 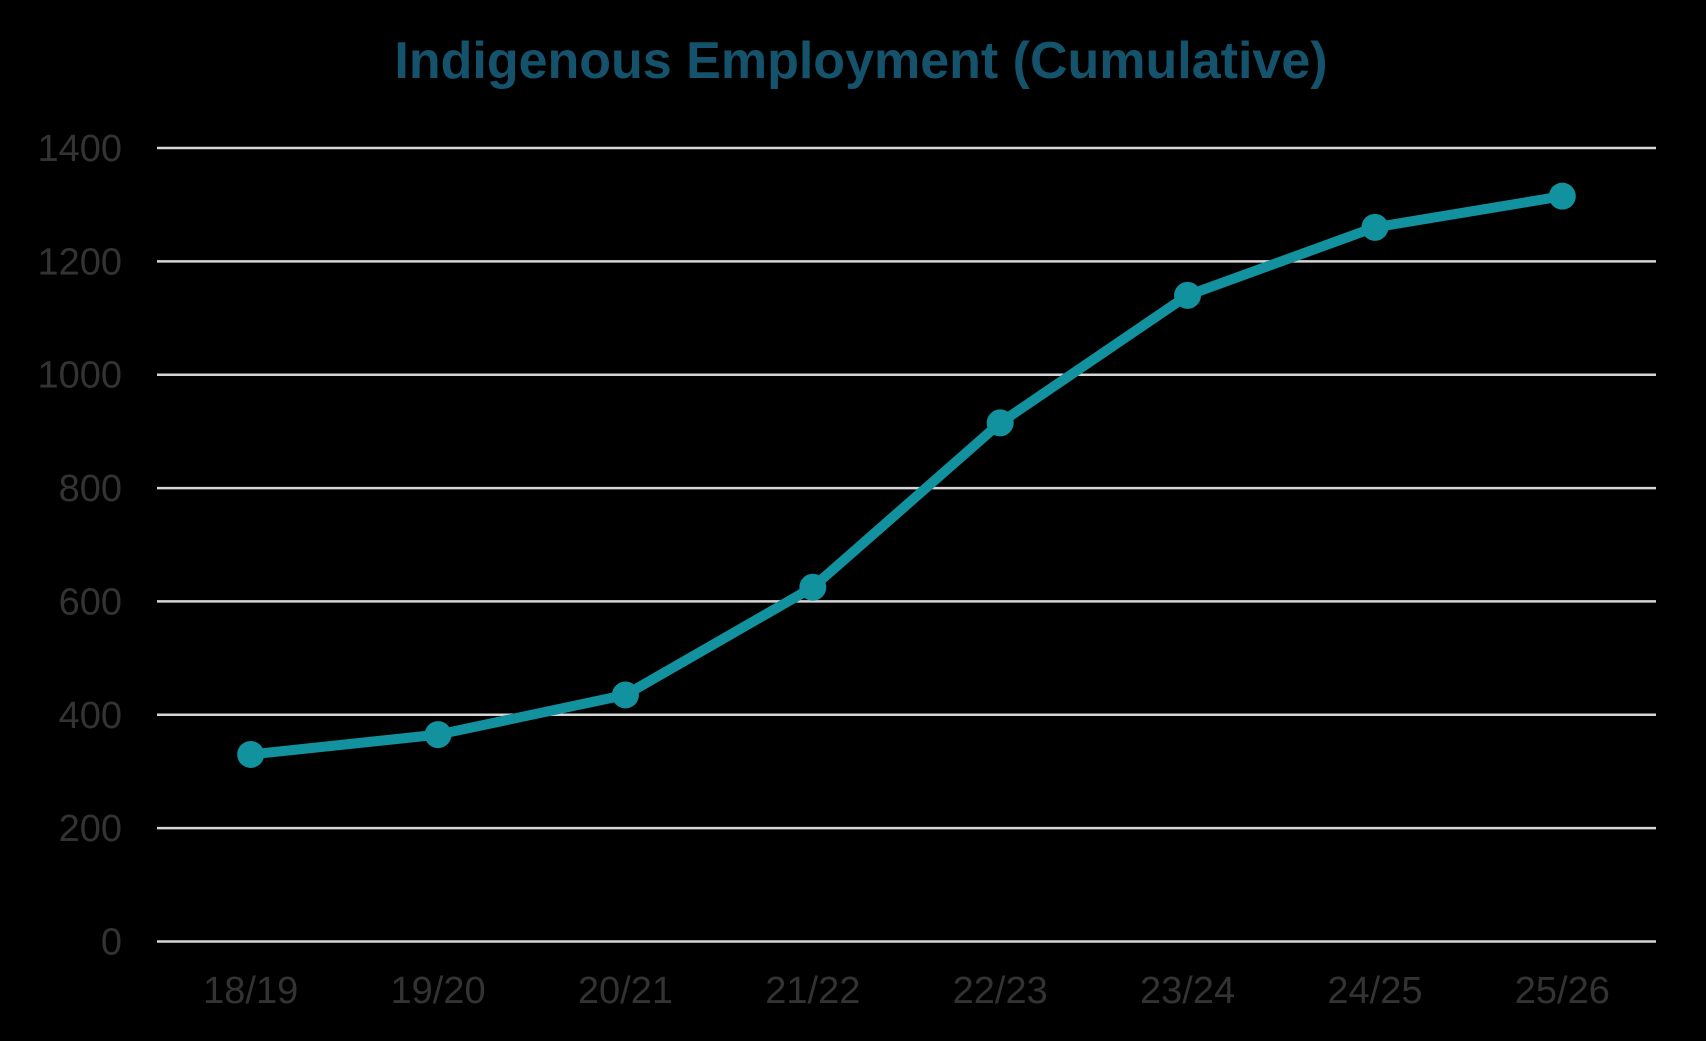 I want to click on y-tick-label: 200, so click(x=90, y=829).